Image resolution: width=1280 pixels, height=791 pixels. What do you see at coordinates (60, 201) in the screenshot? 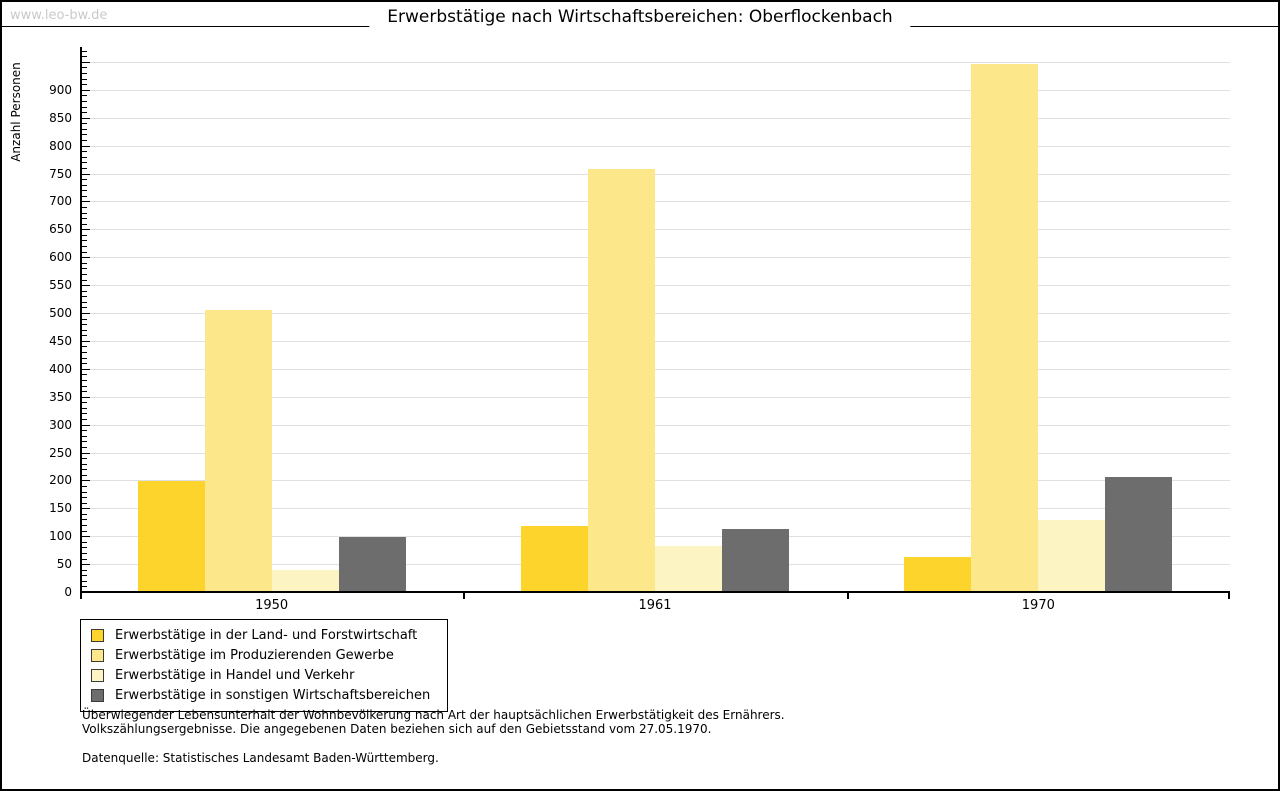
I see `y-tick-label: 700` at bounding box center [60, 201].